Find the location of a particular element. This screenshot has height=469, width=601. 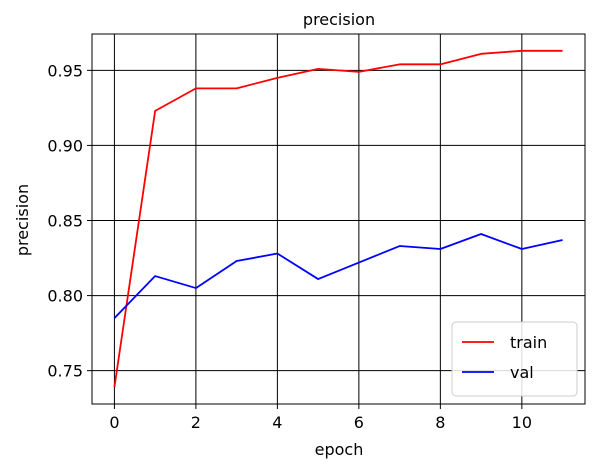

y-tick-label: 0.80 is located at coordinates (65, 296).